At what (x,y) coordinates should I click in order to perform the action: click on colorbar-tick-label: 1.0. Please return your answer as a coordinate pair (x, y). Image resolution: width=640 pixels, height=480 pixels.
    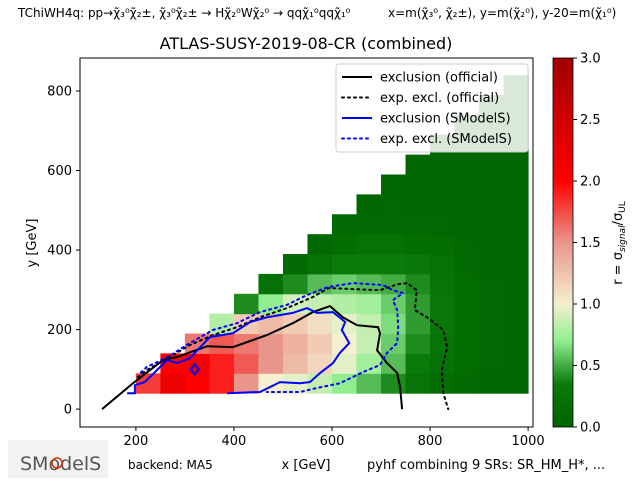
    Looking at the image, I should click on (590, 305).